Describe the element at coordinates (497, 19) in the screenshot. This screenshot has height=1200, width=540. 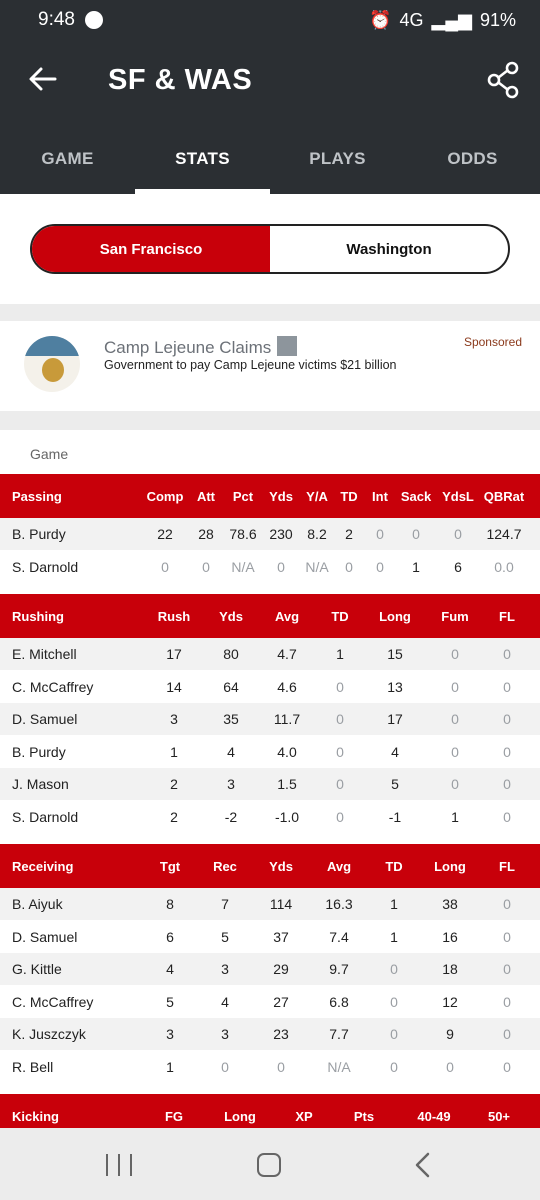
I see `battery-level: 91%` at that location.